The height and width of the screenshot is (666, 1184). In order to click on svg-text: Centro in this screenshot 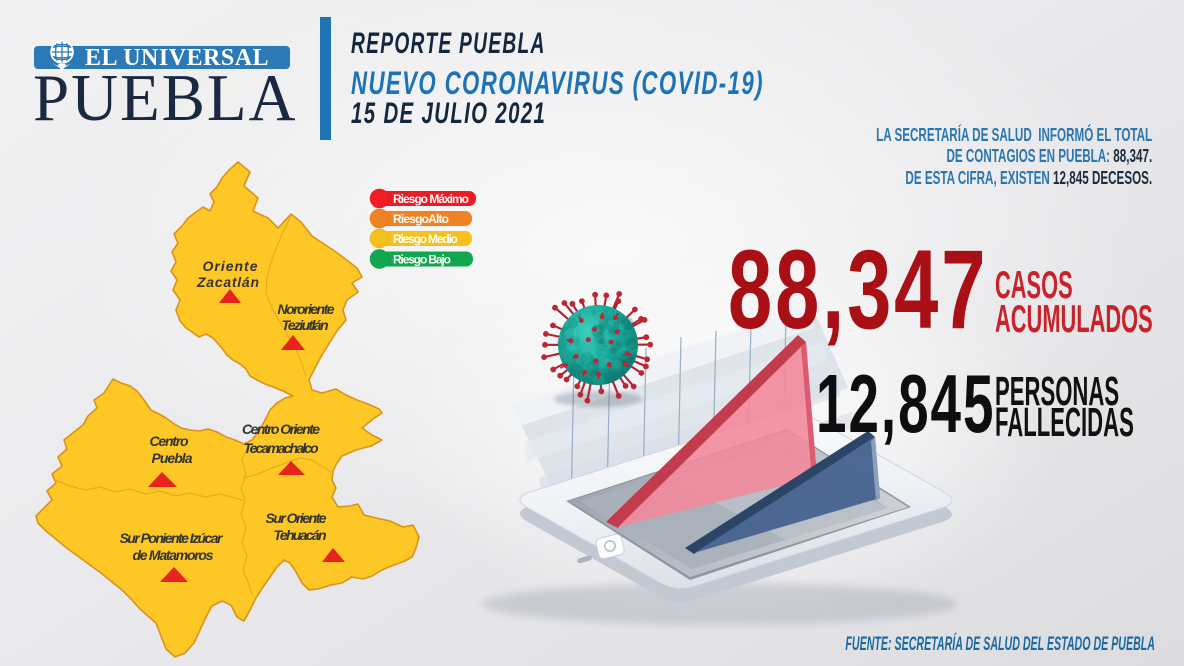, I will do `click(169, 441)`.